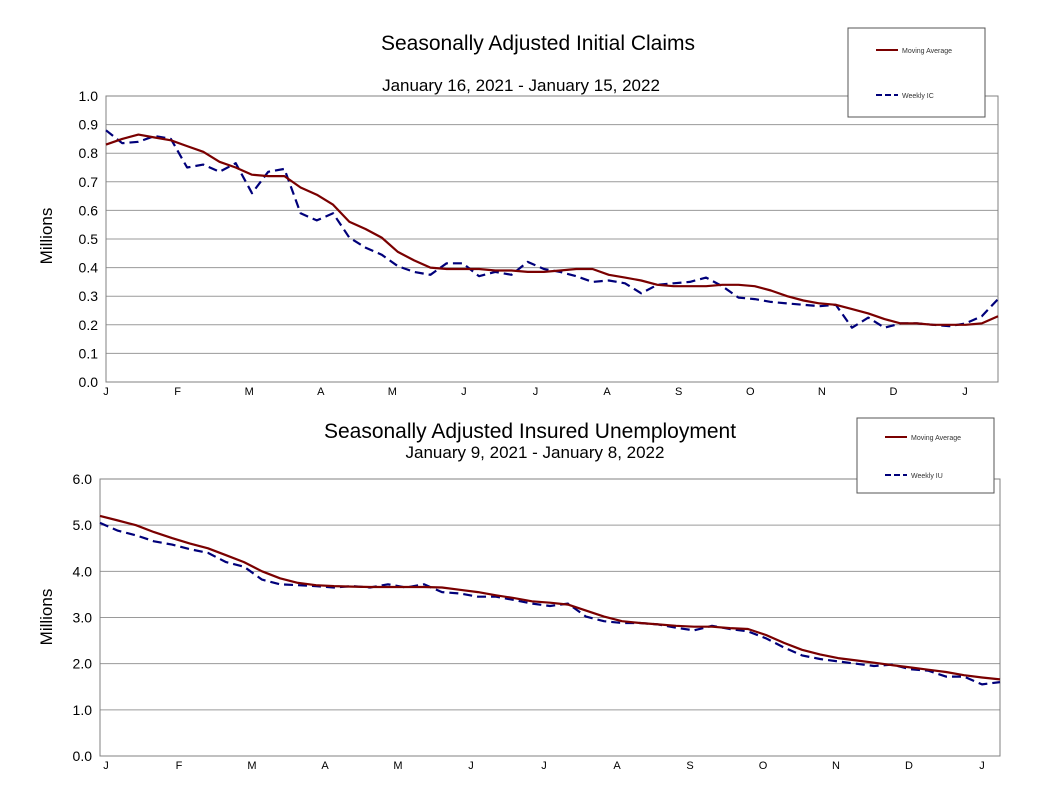 The height and width of the screenshot is (788, 1050). Describe the element at coordinates (89, 96) in the screenshot. I see `chart1-y-tick-label: 1.0` at that location.